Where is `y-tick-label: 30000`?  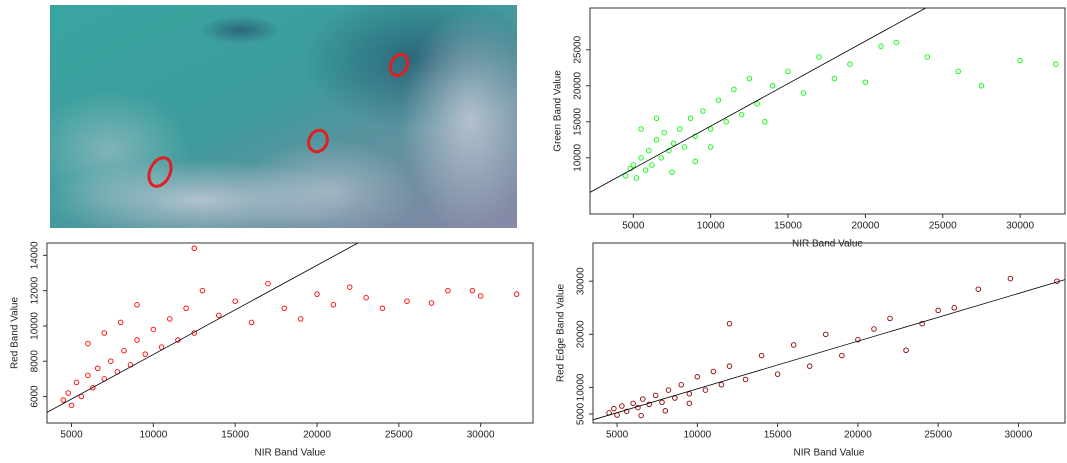 y-tick-label: 30000 is located at coordinates (581, 281).